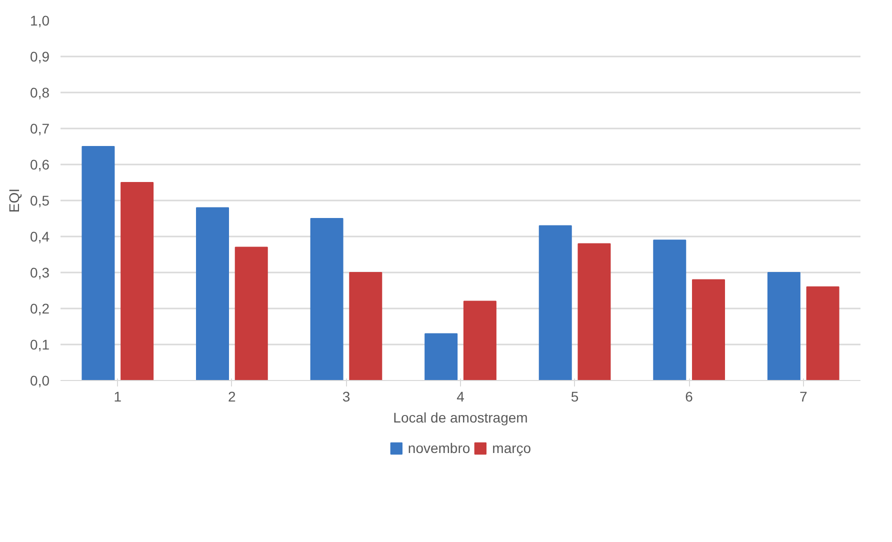 This screenshot has width=892, height=542. What do you see at coordinates (40, 236) in the screenshot?
I see `y-tick-label: 0,4` at bounding box center [40, 236].